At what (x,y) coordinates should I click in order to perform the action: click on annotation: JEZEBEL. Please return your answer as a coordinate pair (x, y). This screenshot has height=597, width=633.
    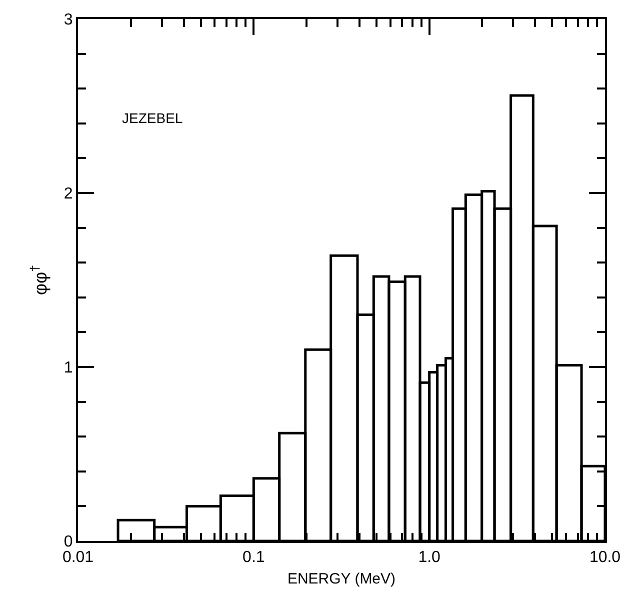
    Looking at the image, I should click on (152, 118).